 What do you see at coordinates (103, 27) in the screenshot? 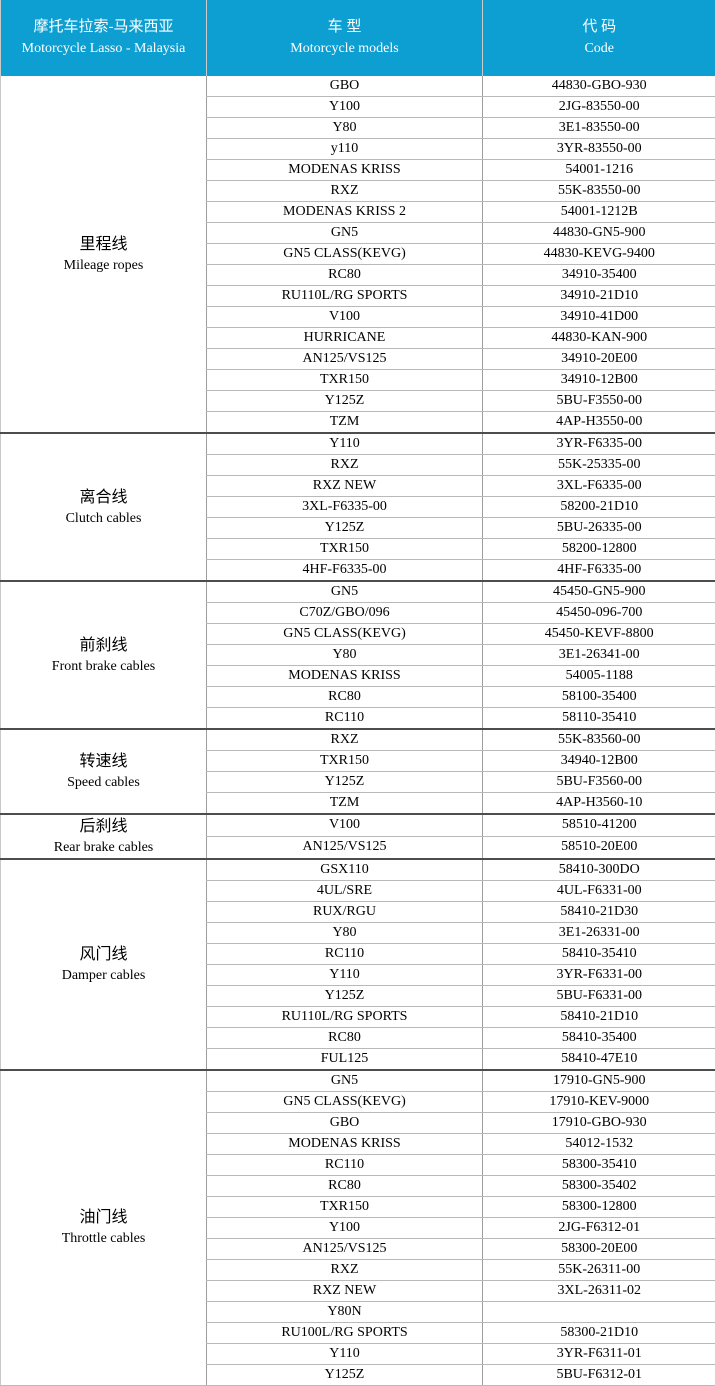
I see `header-category-zh: 摩托车拉索-马来西亚` at bounding box center [103, 27].